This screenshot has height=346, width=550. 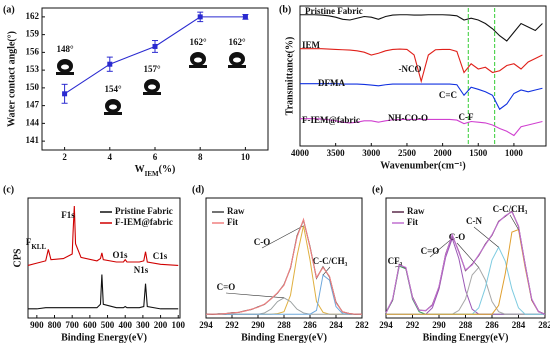 What do you see at coordinates (11, 79) in the screenshot?
I see `y-axis-label: Water contact angle(°)` at bounding box center [11, 79].